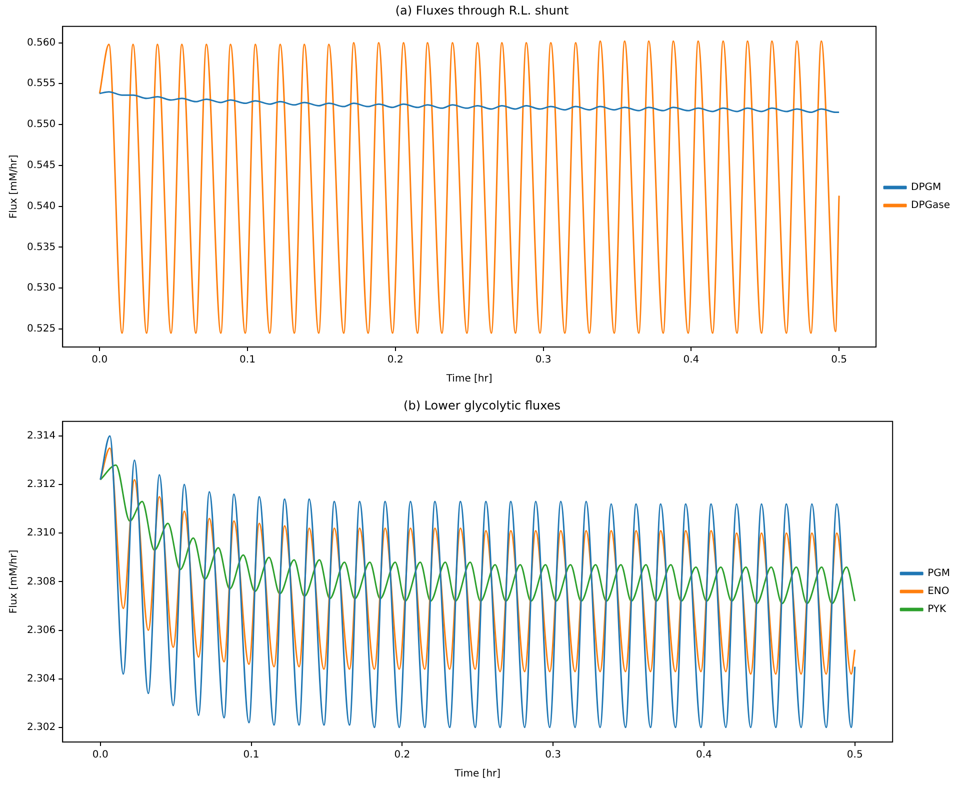 The height and width of the screenshot is (790, 974). Describe the element at coordinates (926, 188) in the screenshot. I see `legend-label: DPGM` at that location.